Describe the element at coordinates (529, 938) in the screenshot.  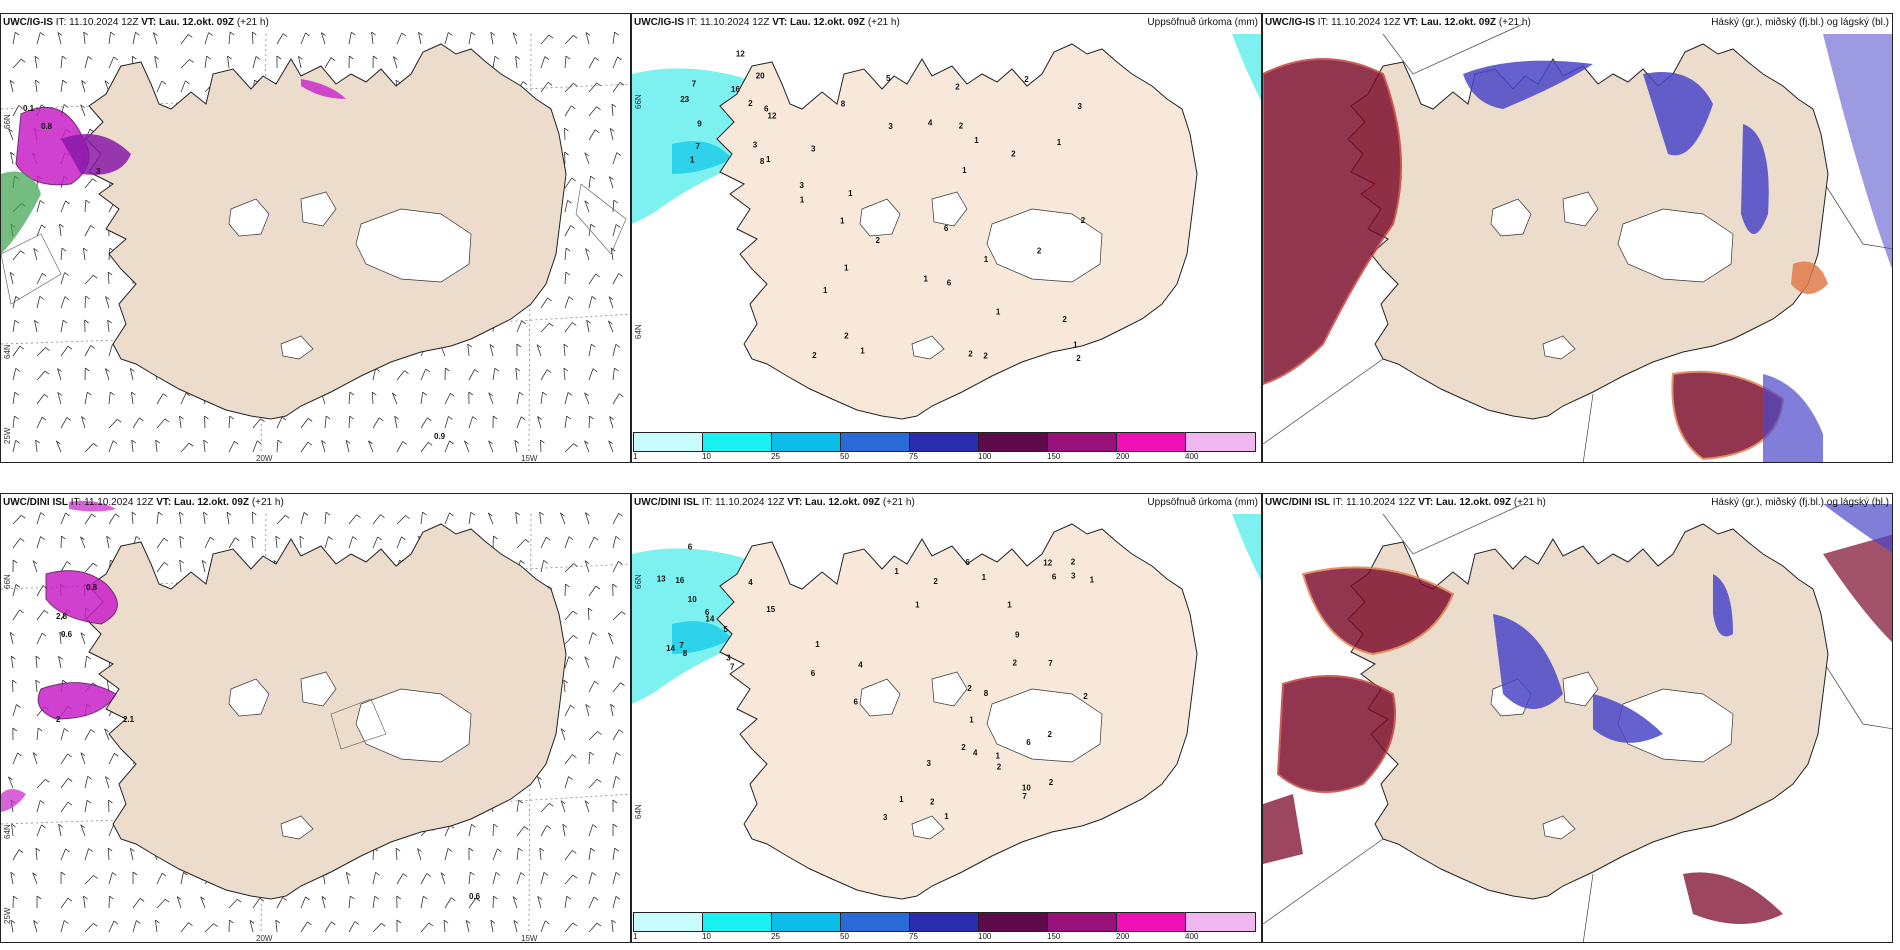
I see `lon-label-15w: 15W` at that location.